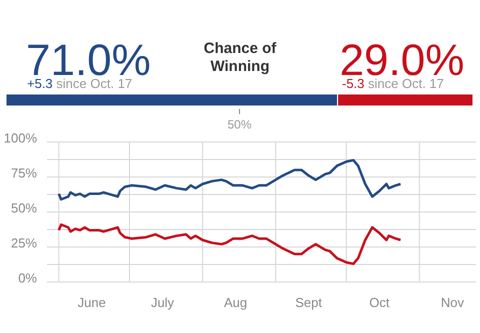  Describe the element at coordinates (393, 83) in the screenshot. I see `text: -5.3 since Oct. 17` at that location.